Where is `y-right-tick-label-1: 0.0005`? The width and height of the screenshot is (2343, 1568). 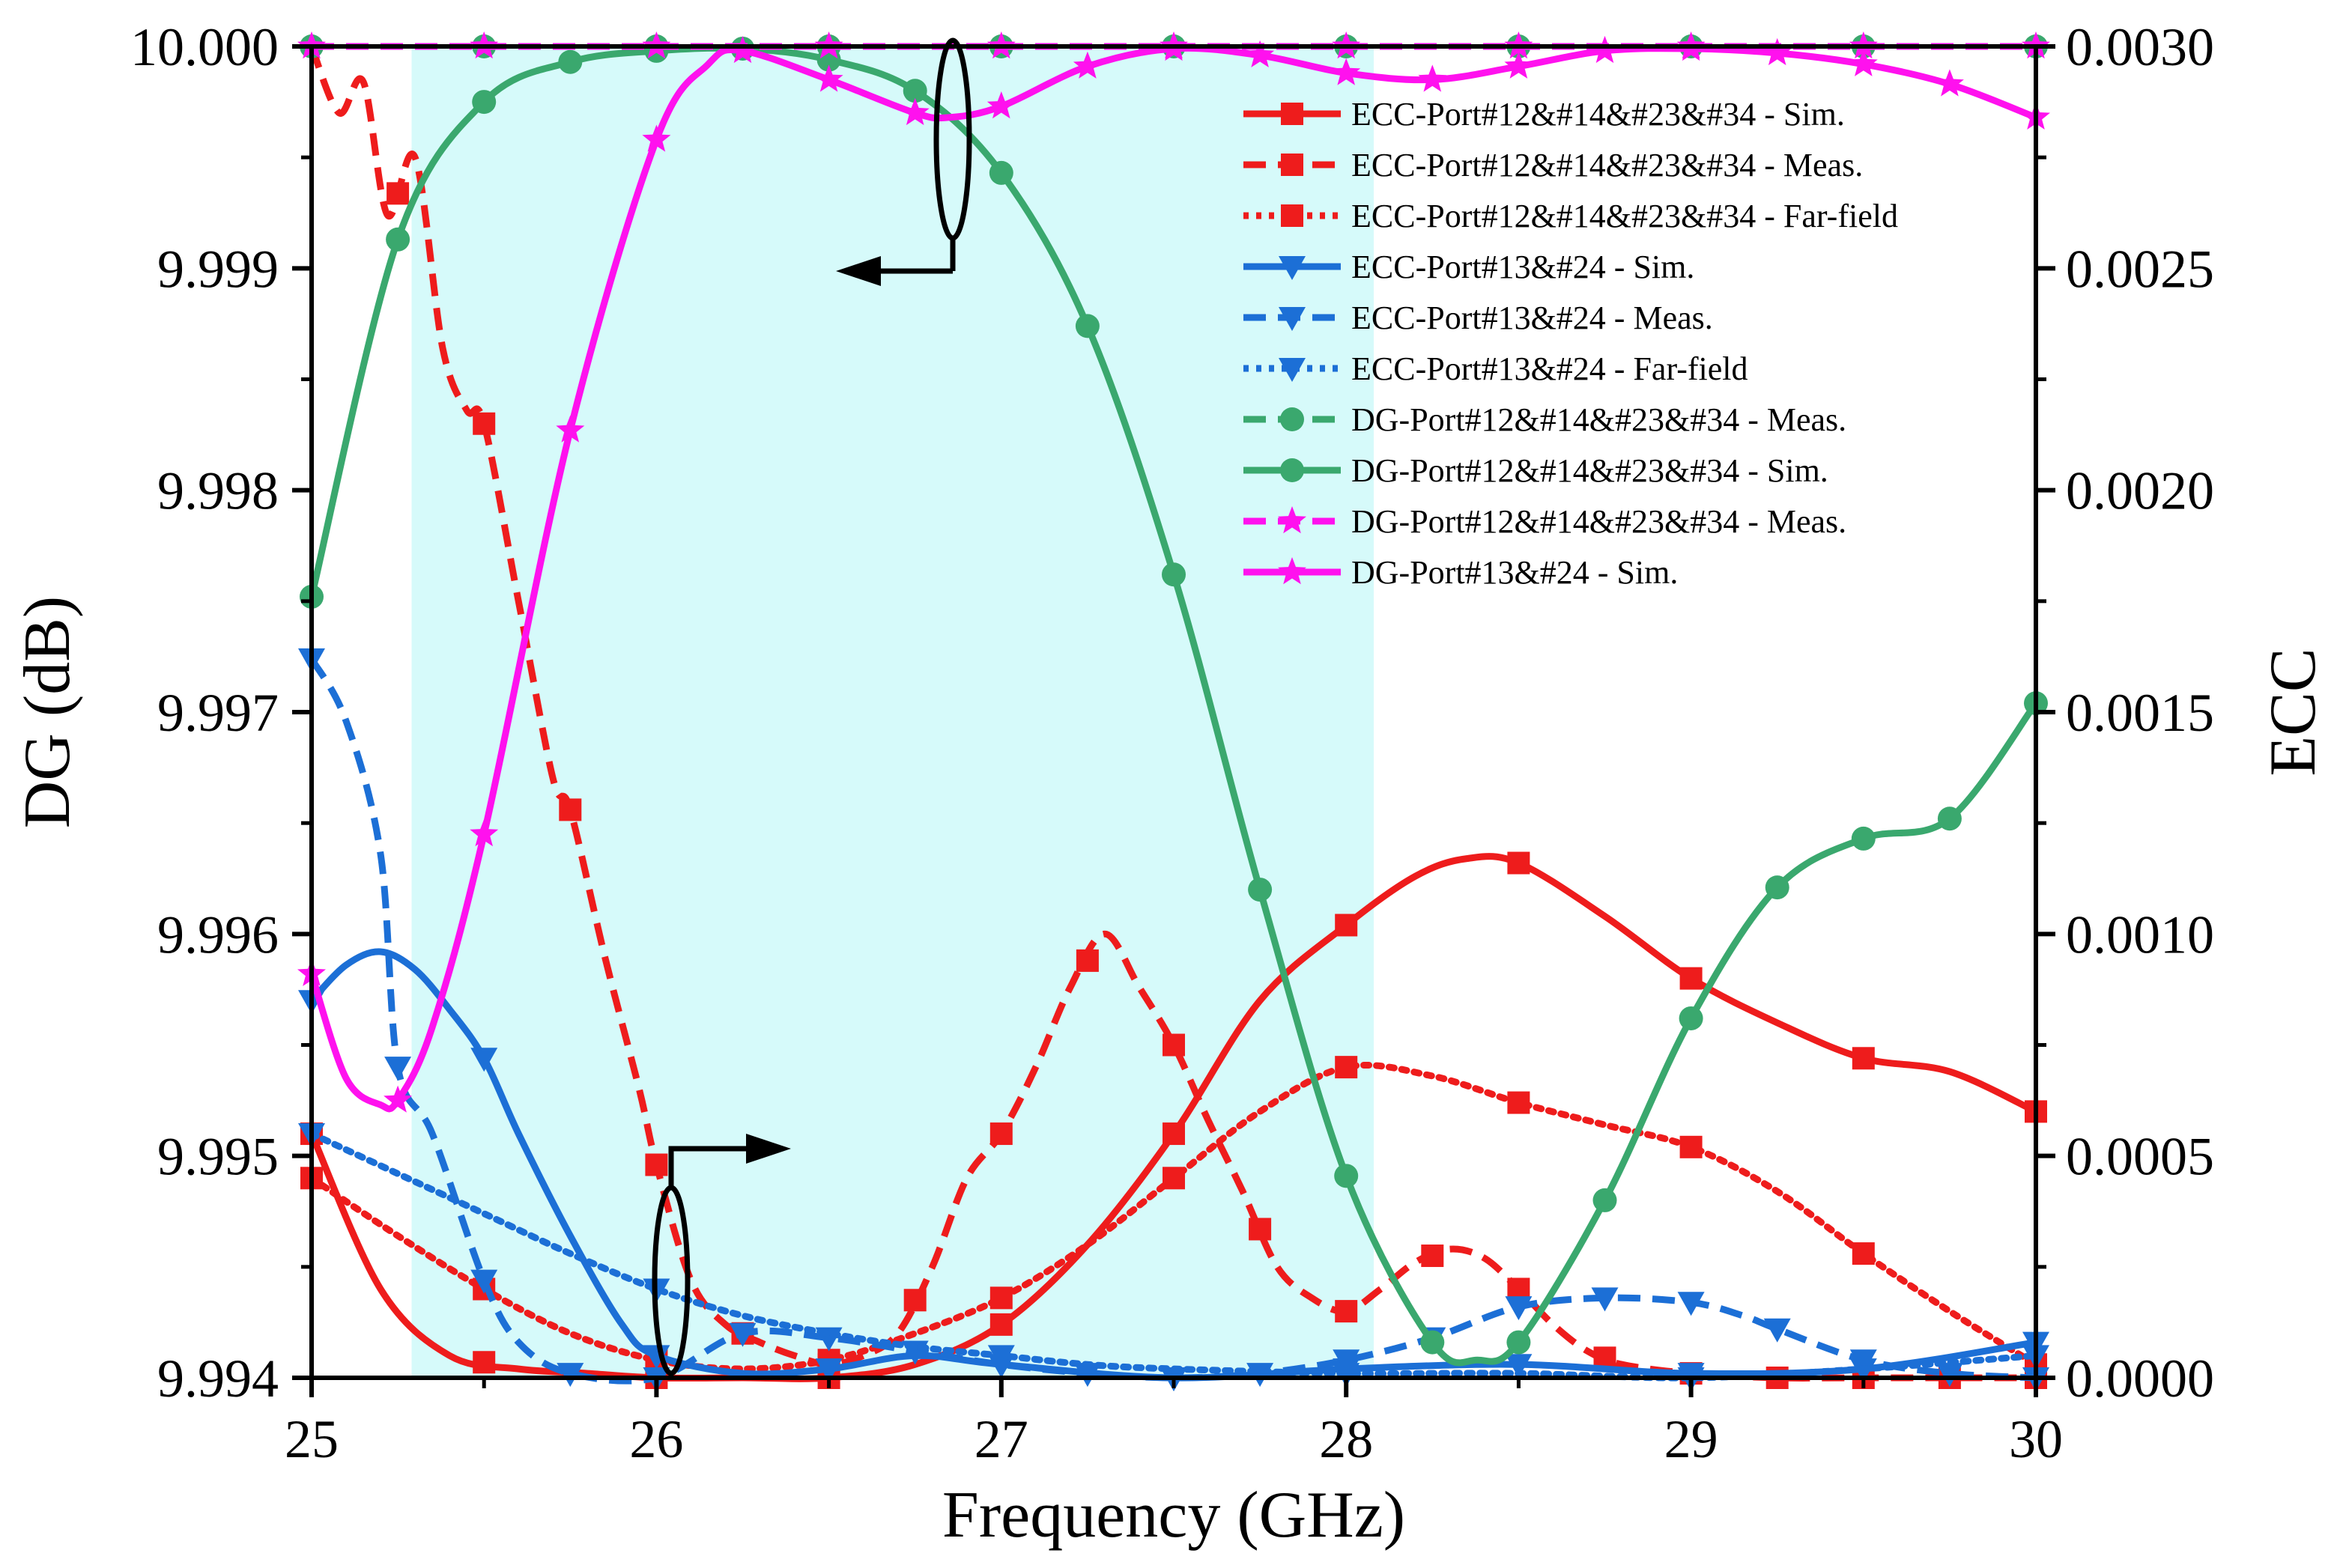
y-right-tick-label-1: 0.0005 is located at coordinates (2140, 1157).